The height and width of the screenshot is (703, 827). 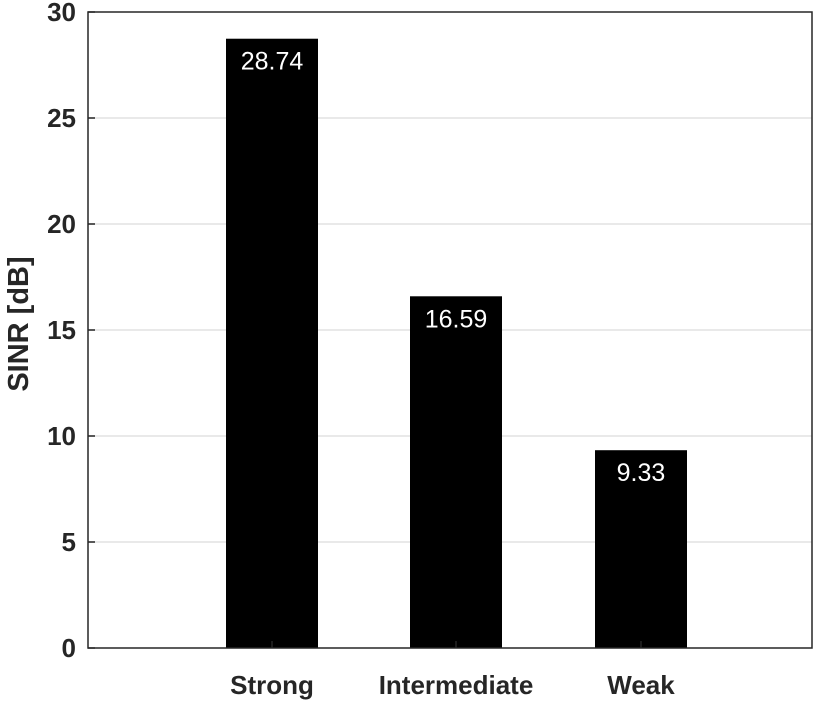 What do you see at coordinates (61, 224) in the screenshot?
I see `y-tick-label: 20` at bounding box center [61, 224].